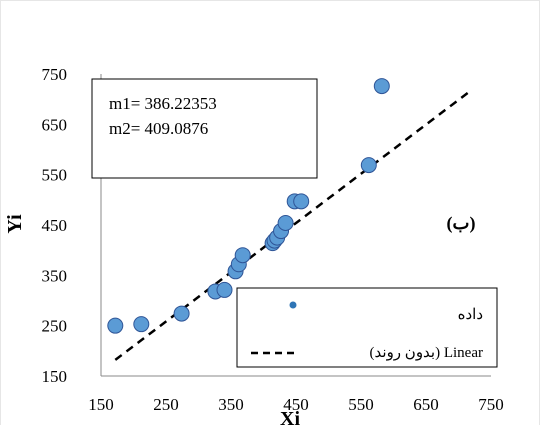 The height and width of the screenshot is (426, 540). What do you see at coordinates (55, 376) in the screenshot?
I see `y-tick-label: 150` at bounding box center [55, 376].